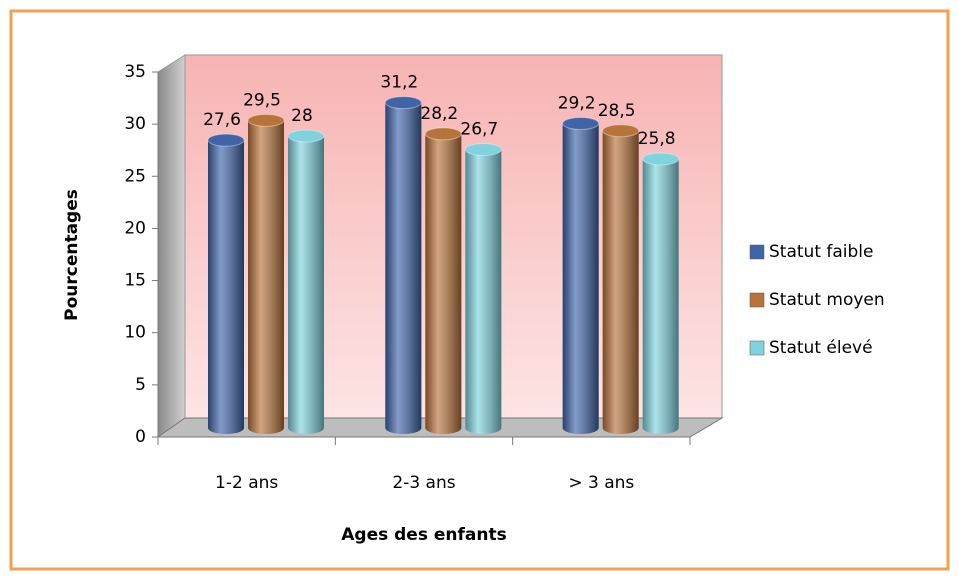  Describe the element at coordinates (479, 130) in the screenshot. I see `data-label: 26,7` at that location.